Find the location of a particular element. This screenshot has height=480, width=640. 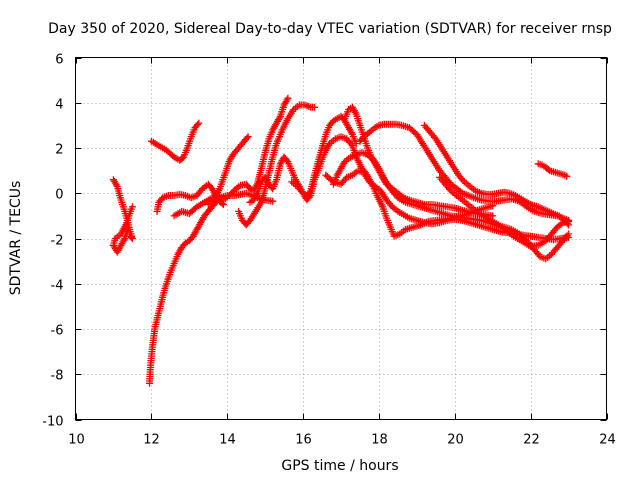

y-axis-label: SDTVAR / TECUs is located at coordinates (16, 238).